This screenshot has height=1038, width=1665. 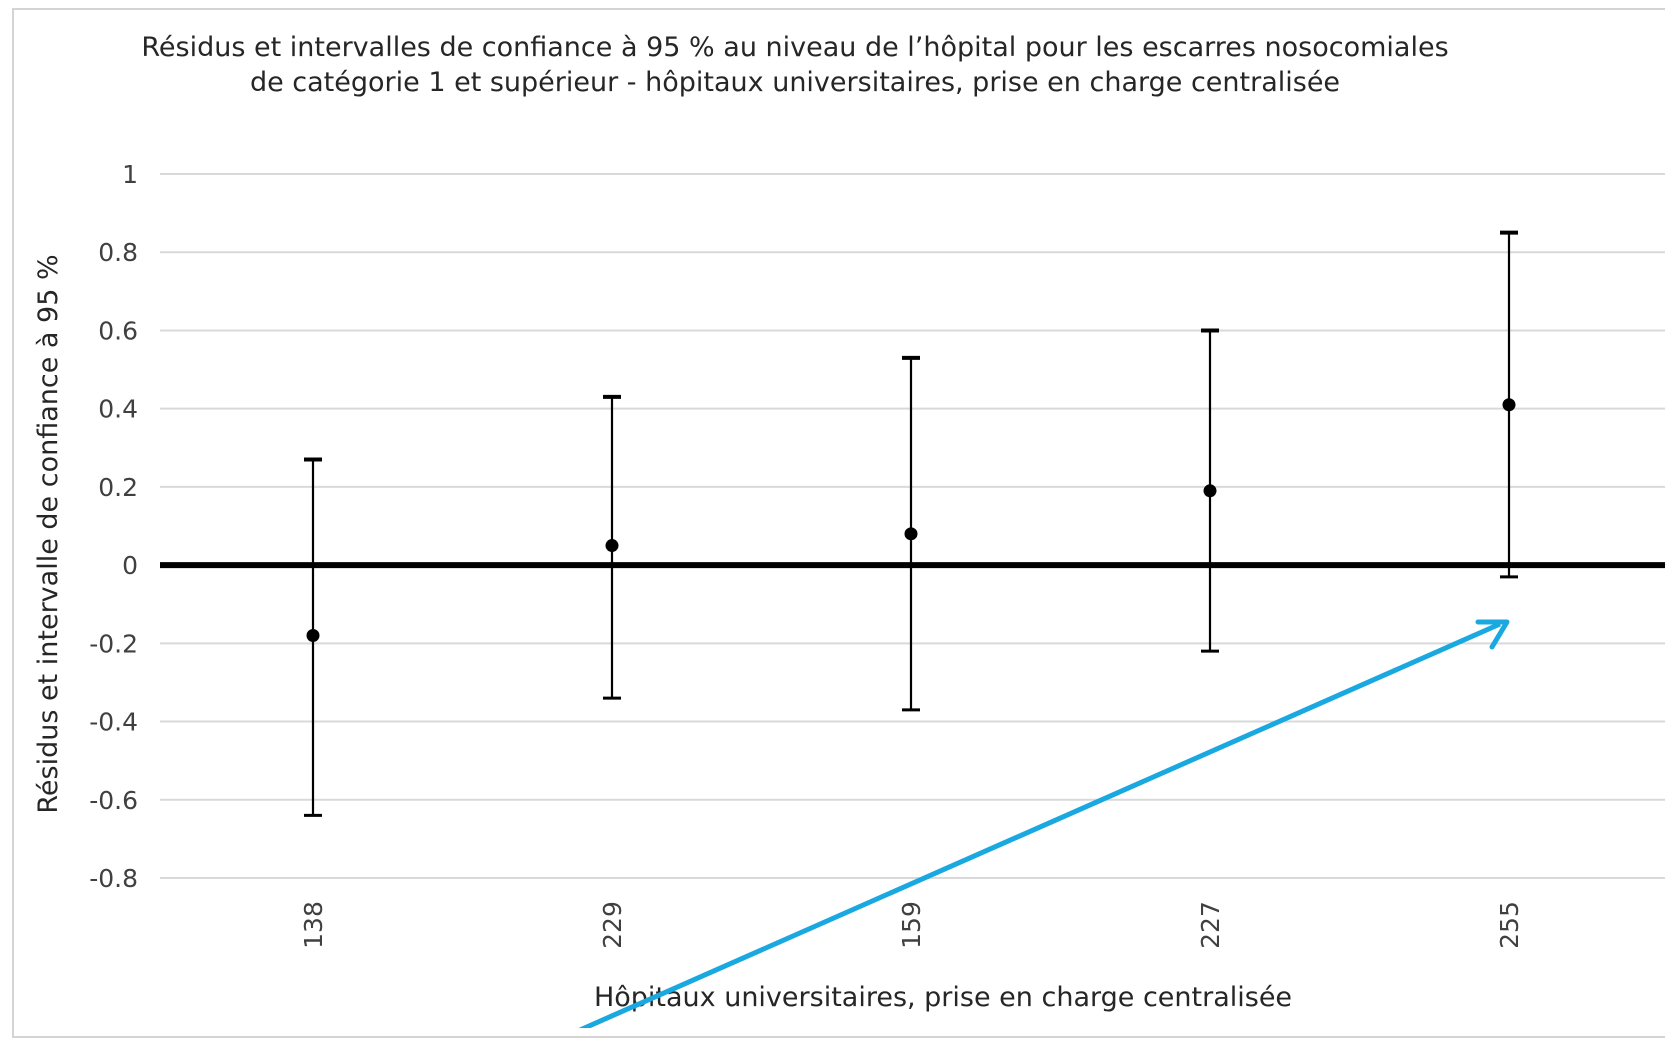 I want to click on y-tick-label: 0.4, so click(x=118, y=409).